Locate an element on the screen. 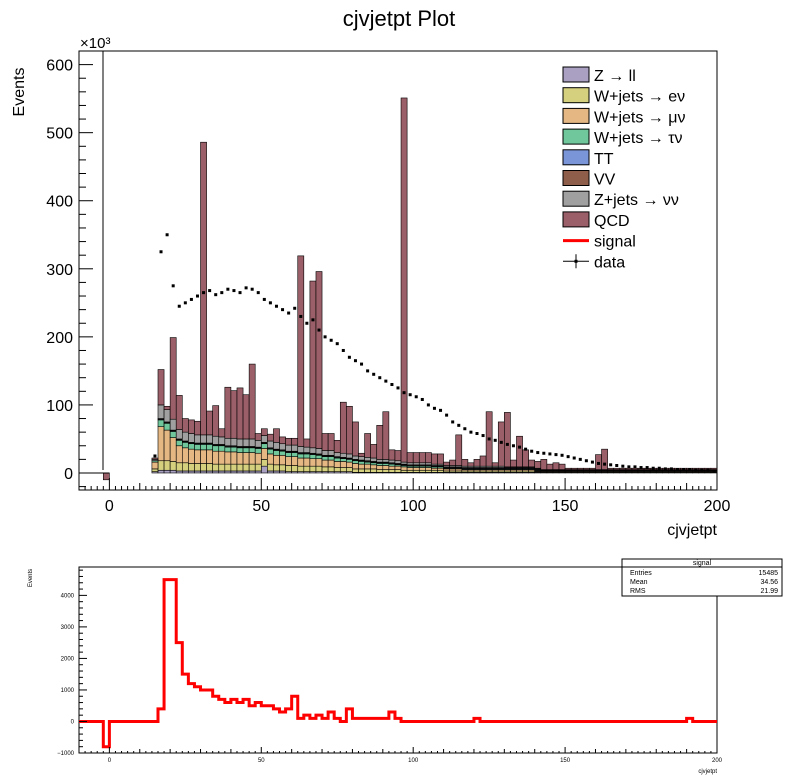  legend-item: signal is located at coordinates (599, 242).